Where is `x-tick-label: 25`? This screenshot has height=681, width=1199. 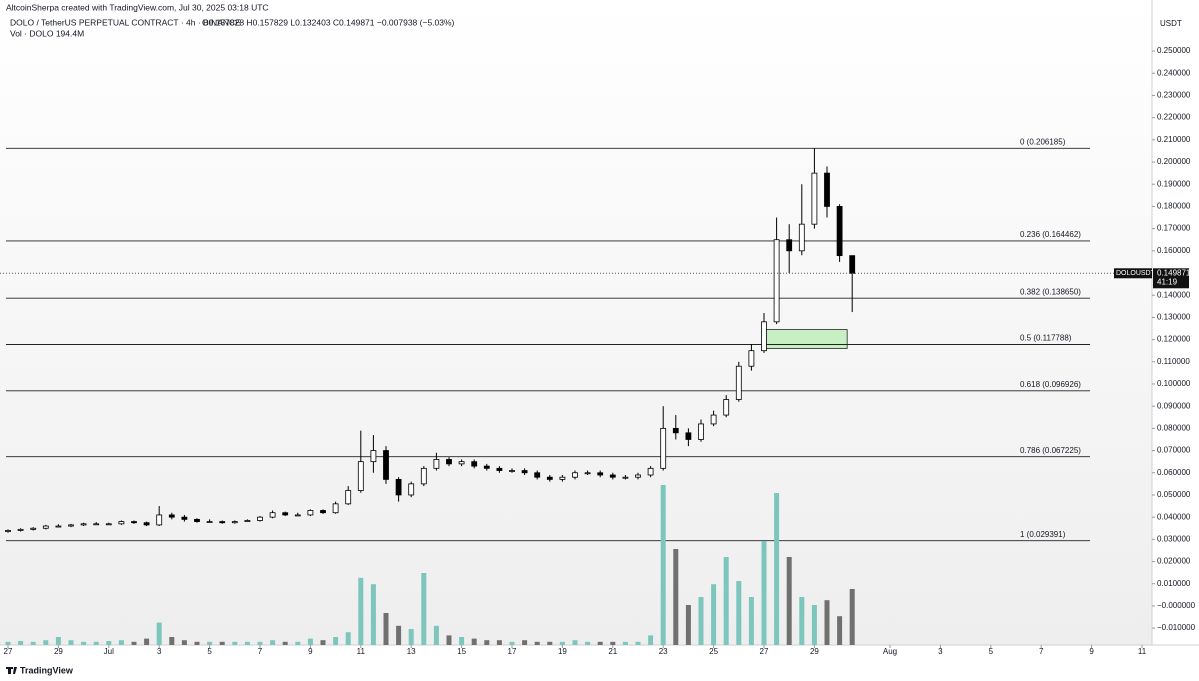
x-tick-label: 25 is located at coordinates (713, 651).